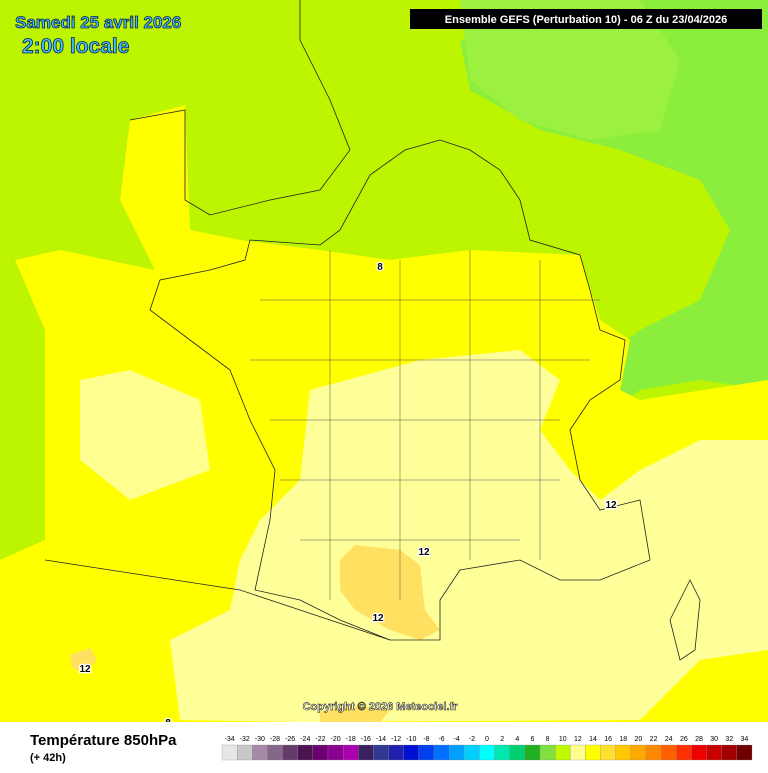 The width and height of the screenshot is (768, 773). What do you see at coordinates (411, 739) in the screenshot?
I see `scale-label: -10` at bounding box center [411, 739].